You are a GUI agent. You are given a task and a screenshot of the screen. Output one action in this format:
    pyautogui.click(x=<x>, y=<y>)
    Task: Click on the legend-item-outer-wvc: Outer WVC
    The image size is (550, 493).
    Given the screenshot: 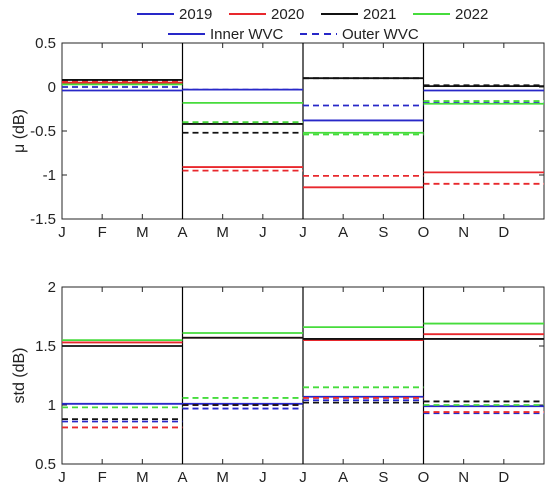 What is the action you would take?
    pyautogui.click(x=359, y=34)
    